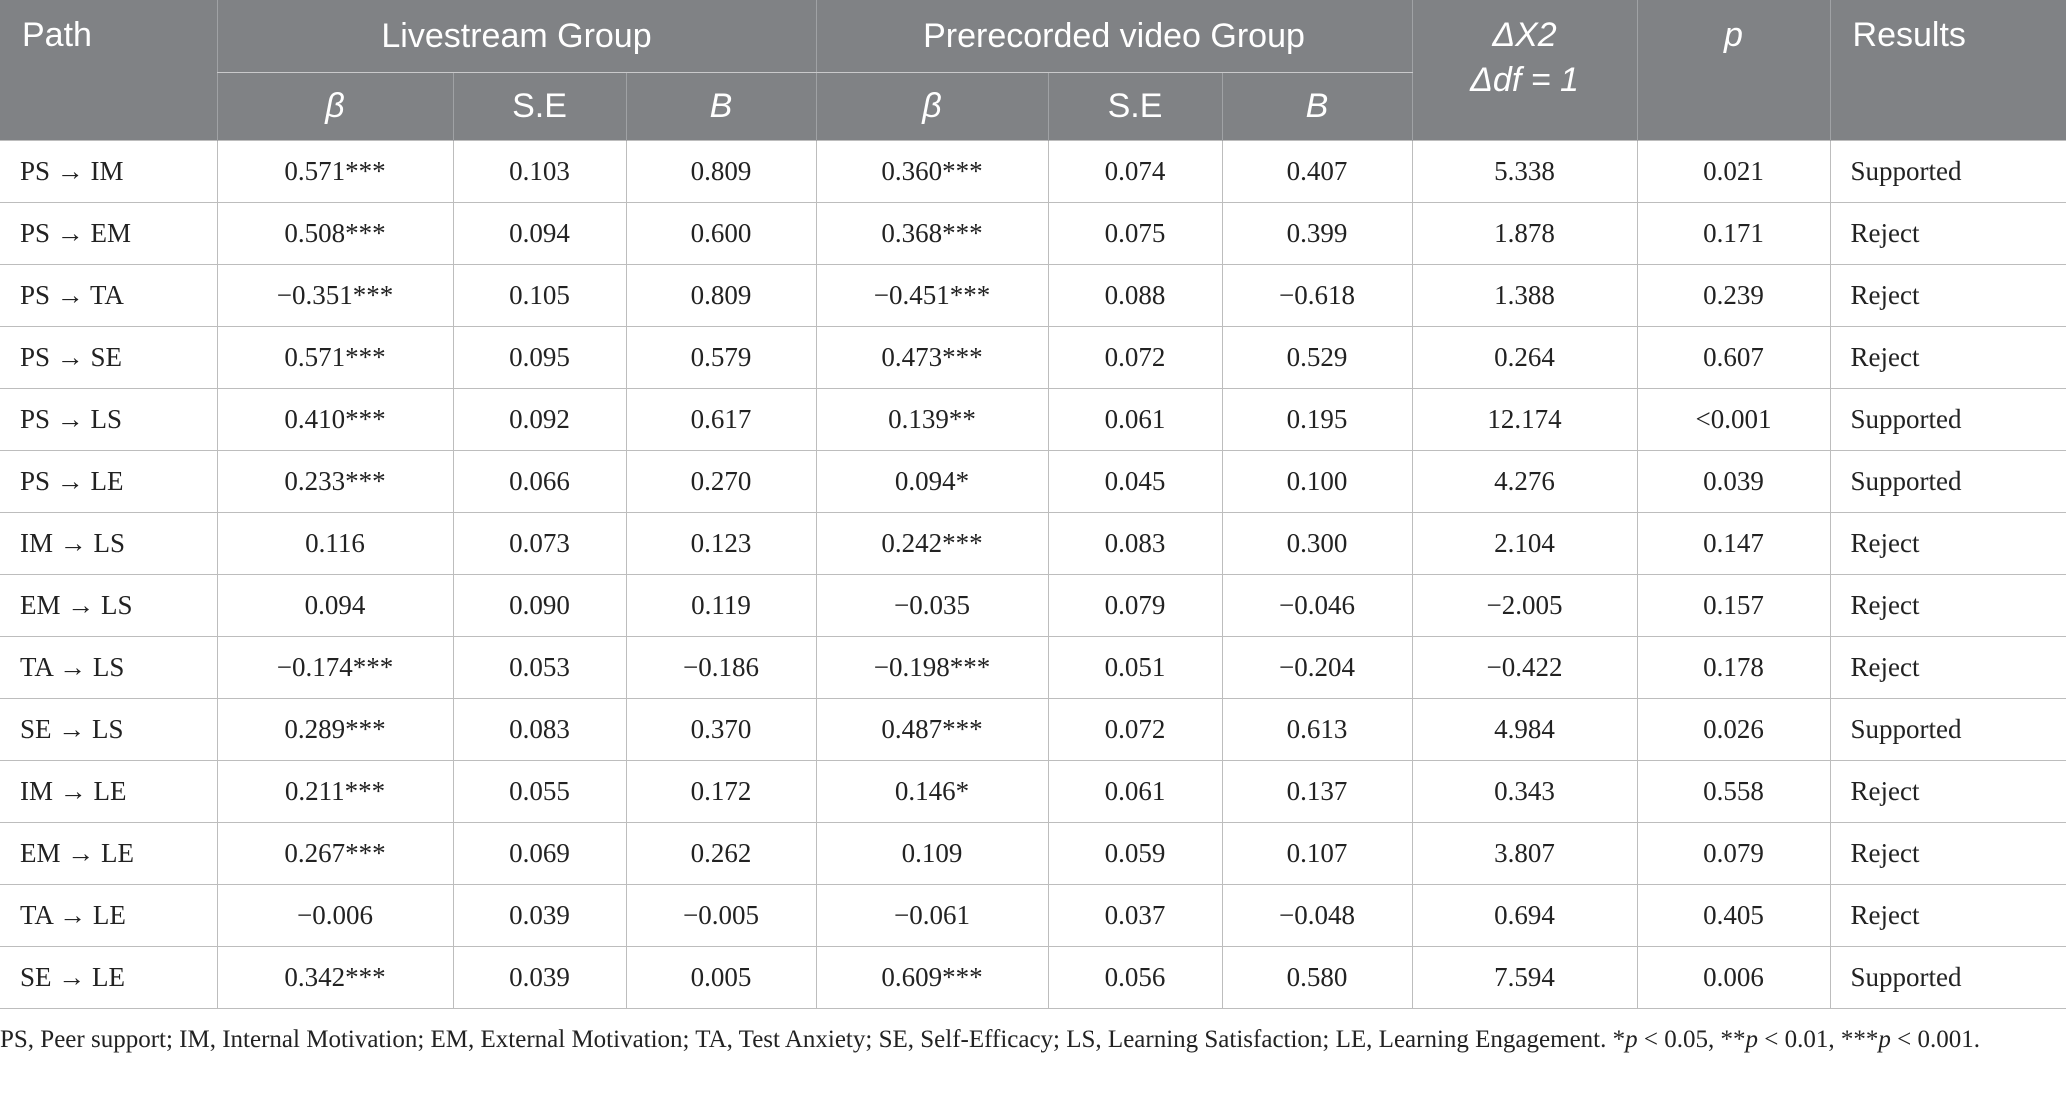  I want to click on cell-livestream-beta: −0.174***, so click(334, 667).